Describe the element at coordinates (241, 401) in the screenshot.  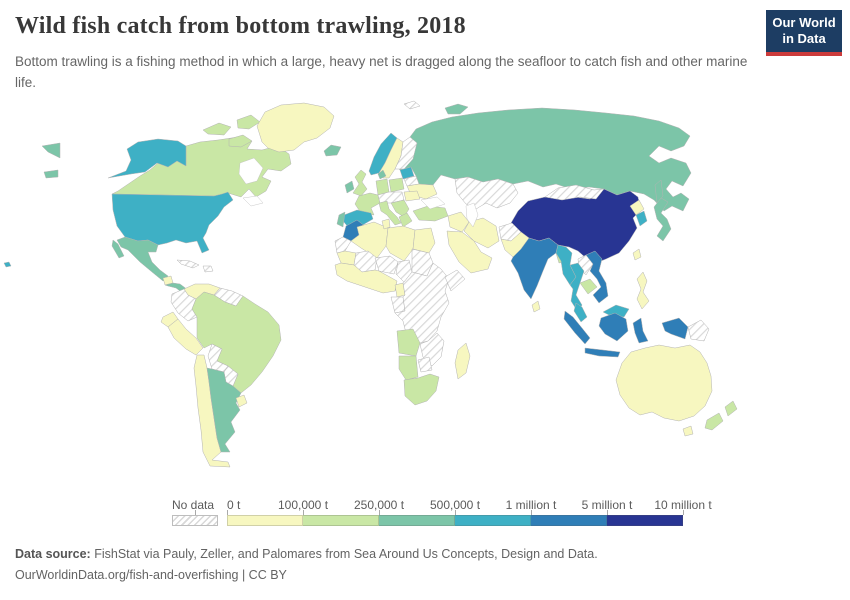
I see `country-uruguay` at that location.